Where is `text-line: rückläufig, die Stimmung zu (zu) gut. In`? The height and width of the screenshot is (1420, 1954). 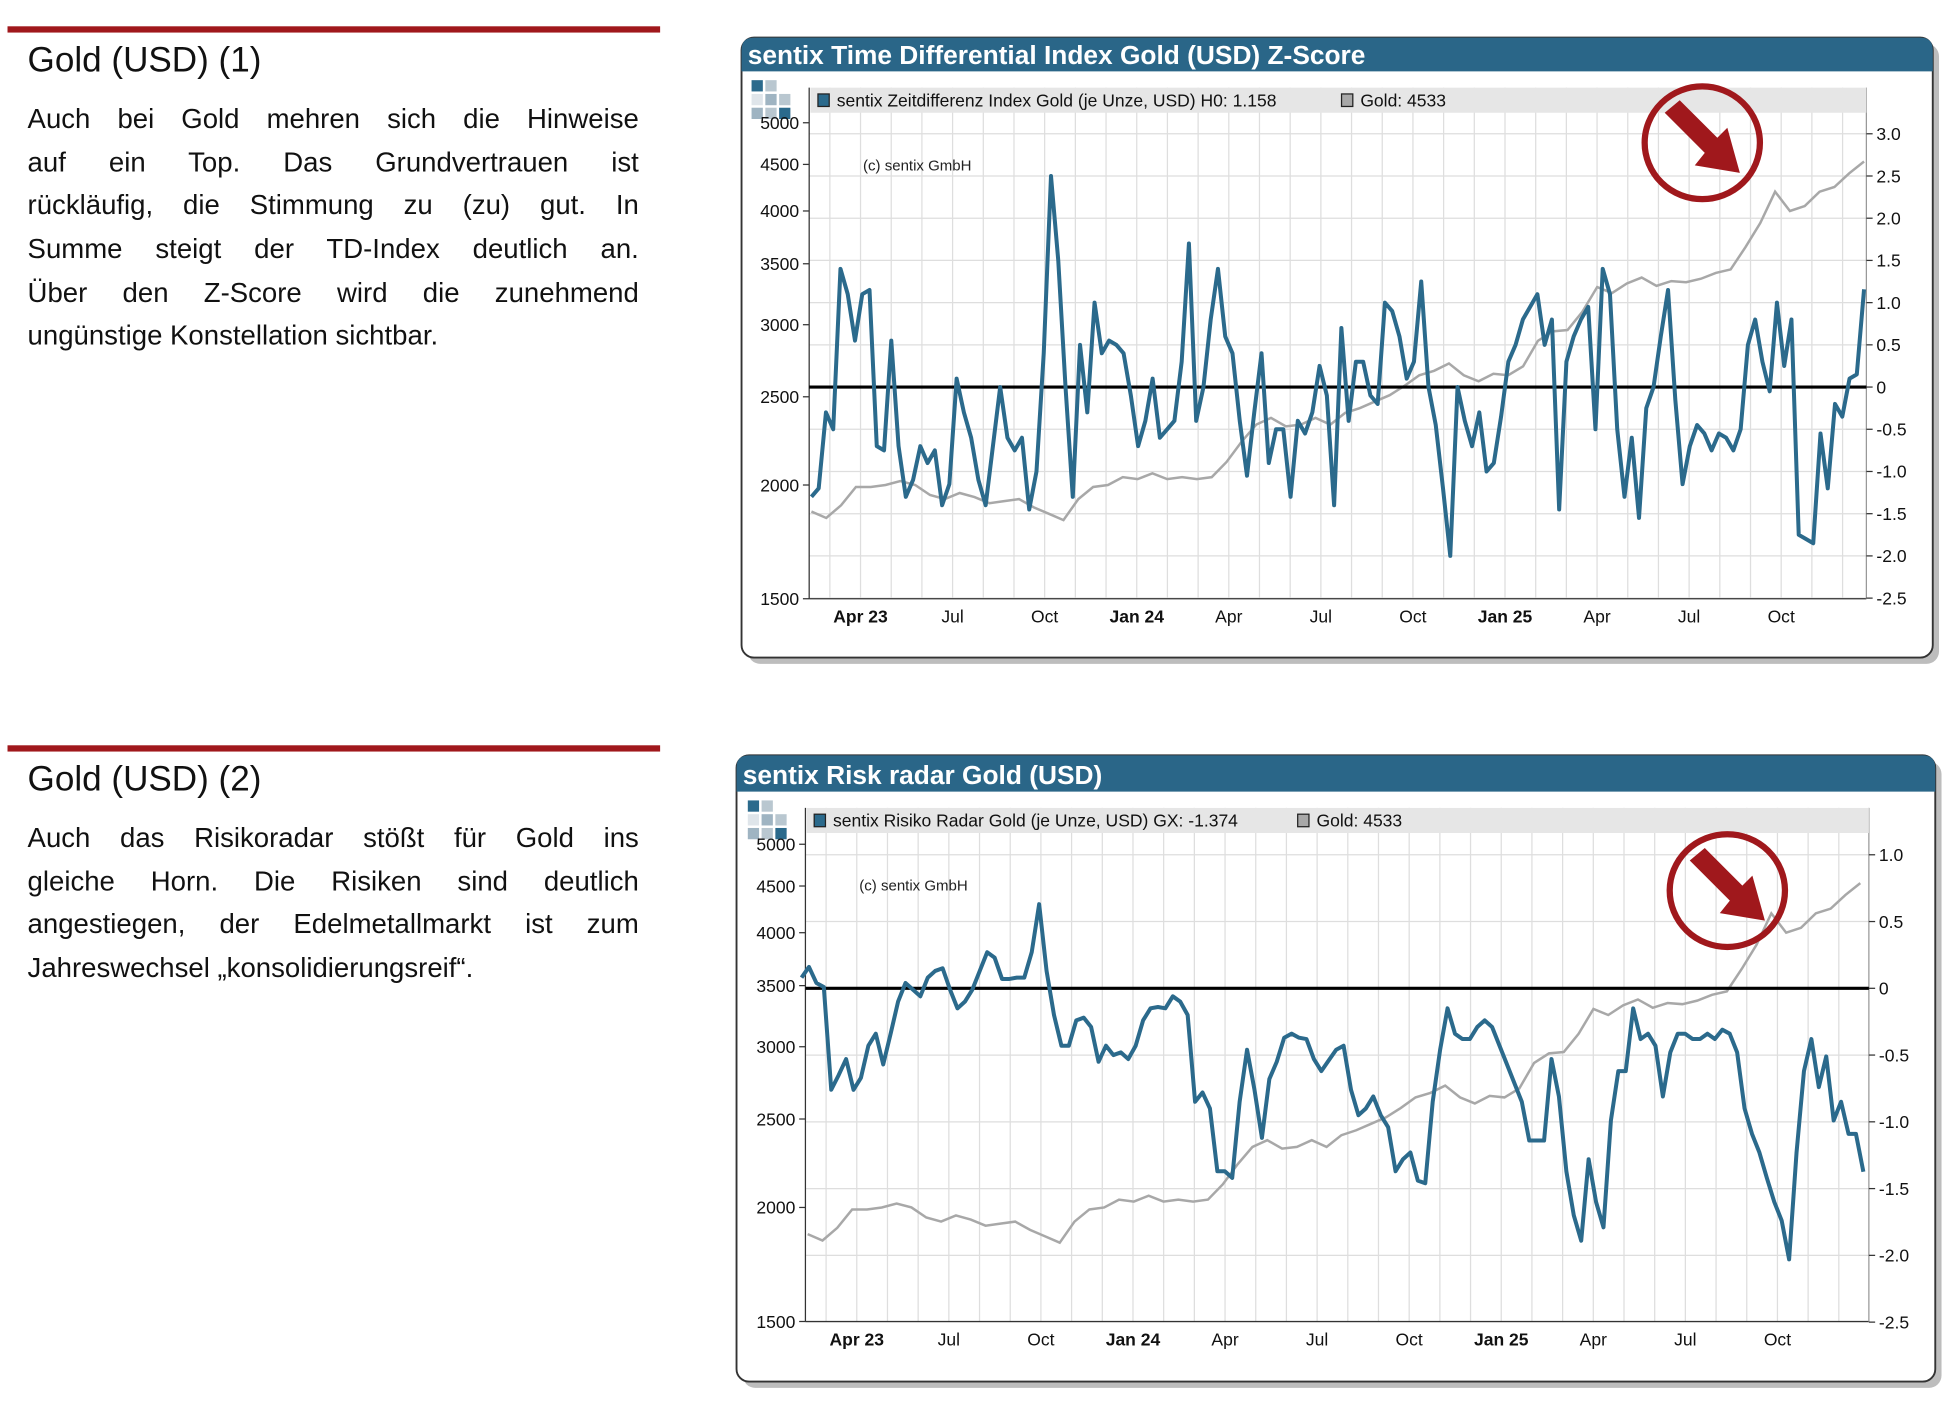 text-line: rückläufig, die Stimmung zu (zu) gut. In is located at coordinates (333, 205).